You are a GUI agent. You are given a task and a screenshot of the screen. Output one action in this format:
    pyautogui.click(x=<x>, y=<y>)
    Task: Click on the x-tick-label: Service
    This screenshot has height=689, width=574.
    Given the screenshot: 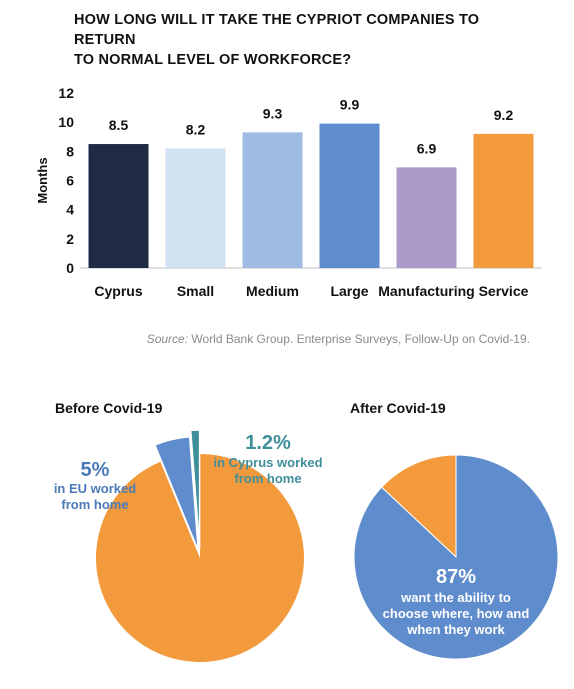 What is the action you would take?
    pyautogui.click(x=504, y=291)
    